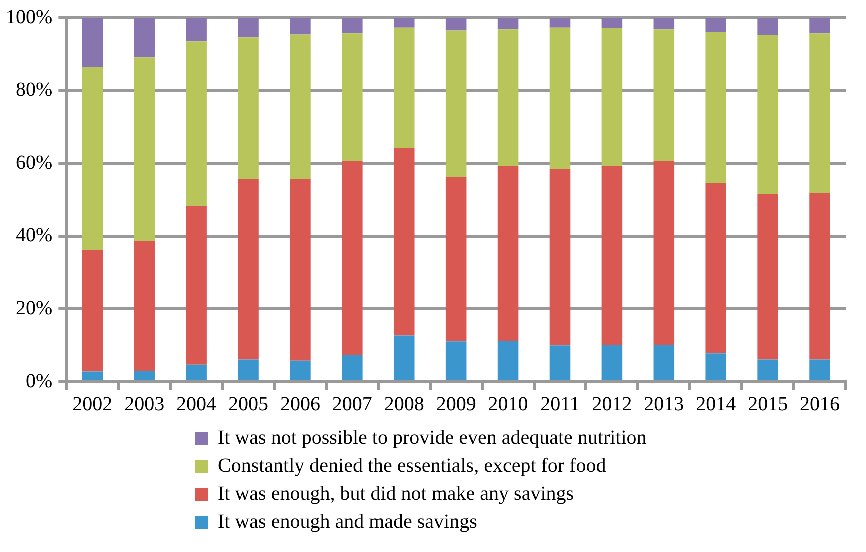 This screenshot has width=866, height=552. Describe the element at coordinates (352, 404) in the screenshot. I see `x-tick-label: 2007` at that location.